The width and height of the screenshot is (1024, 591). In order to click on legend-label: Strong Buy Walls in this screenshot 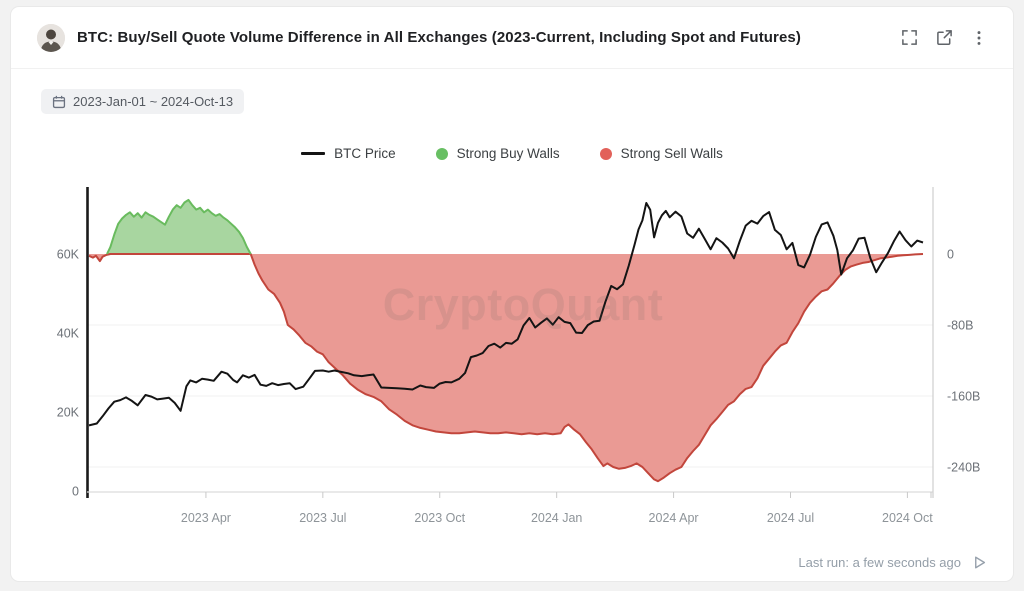, I will do `click(508, 153)`.